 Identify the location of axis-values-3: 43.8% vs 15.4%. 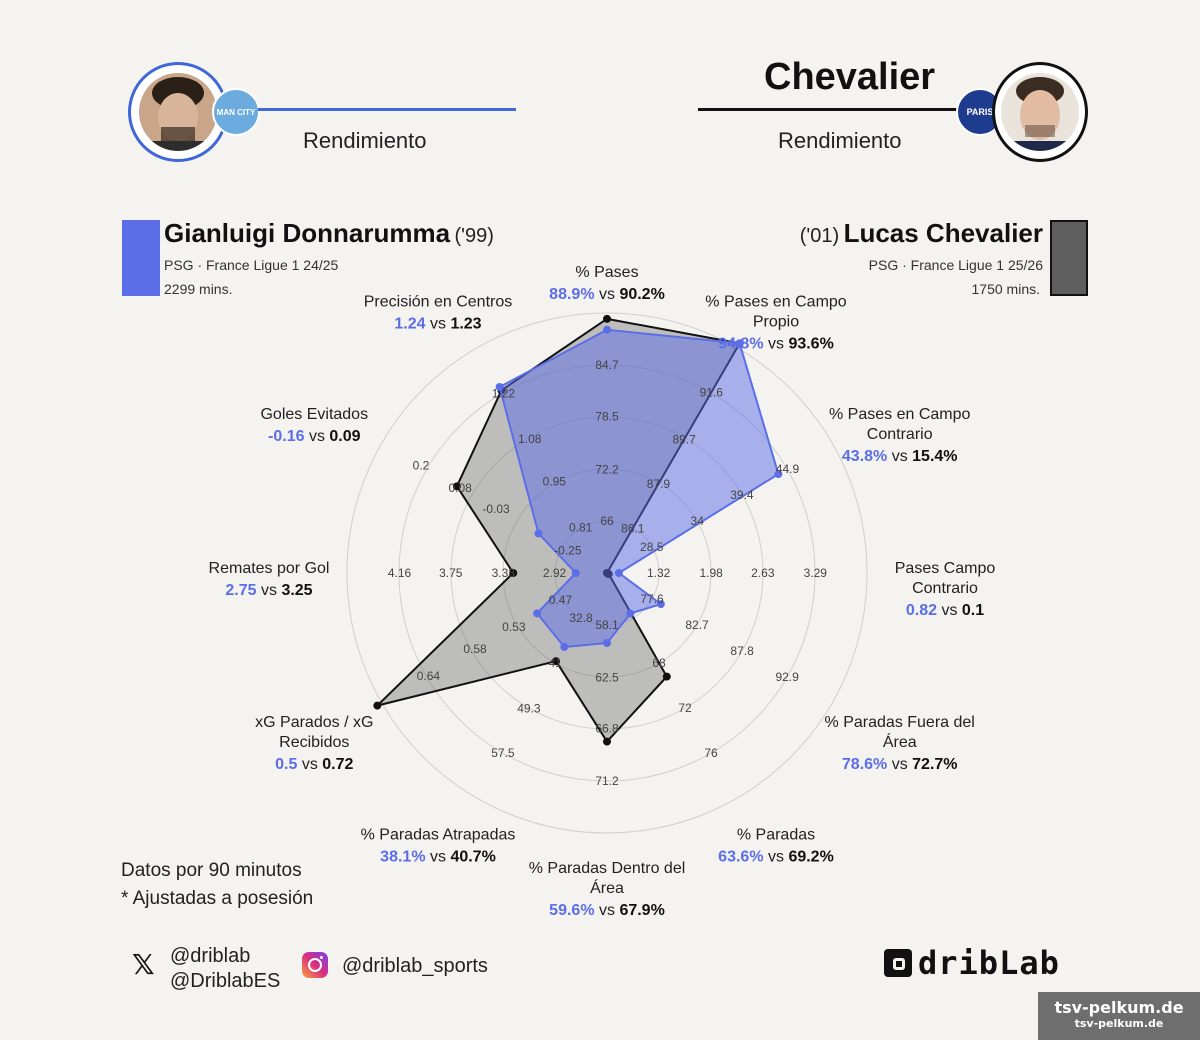
(900, 456).